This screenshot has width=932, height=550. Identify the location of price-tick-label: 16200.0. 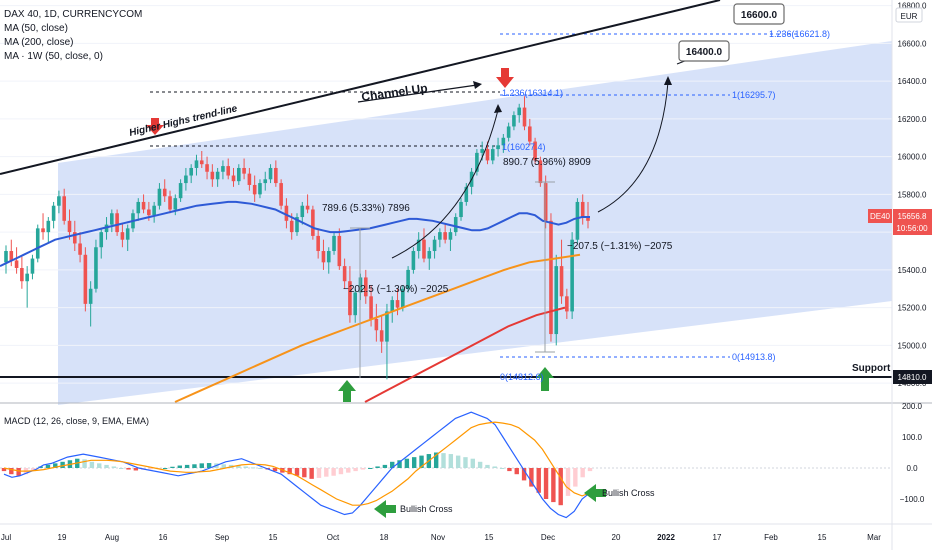
(912, 119).